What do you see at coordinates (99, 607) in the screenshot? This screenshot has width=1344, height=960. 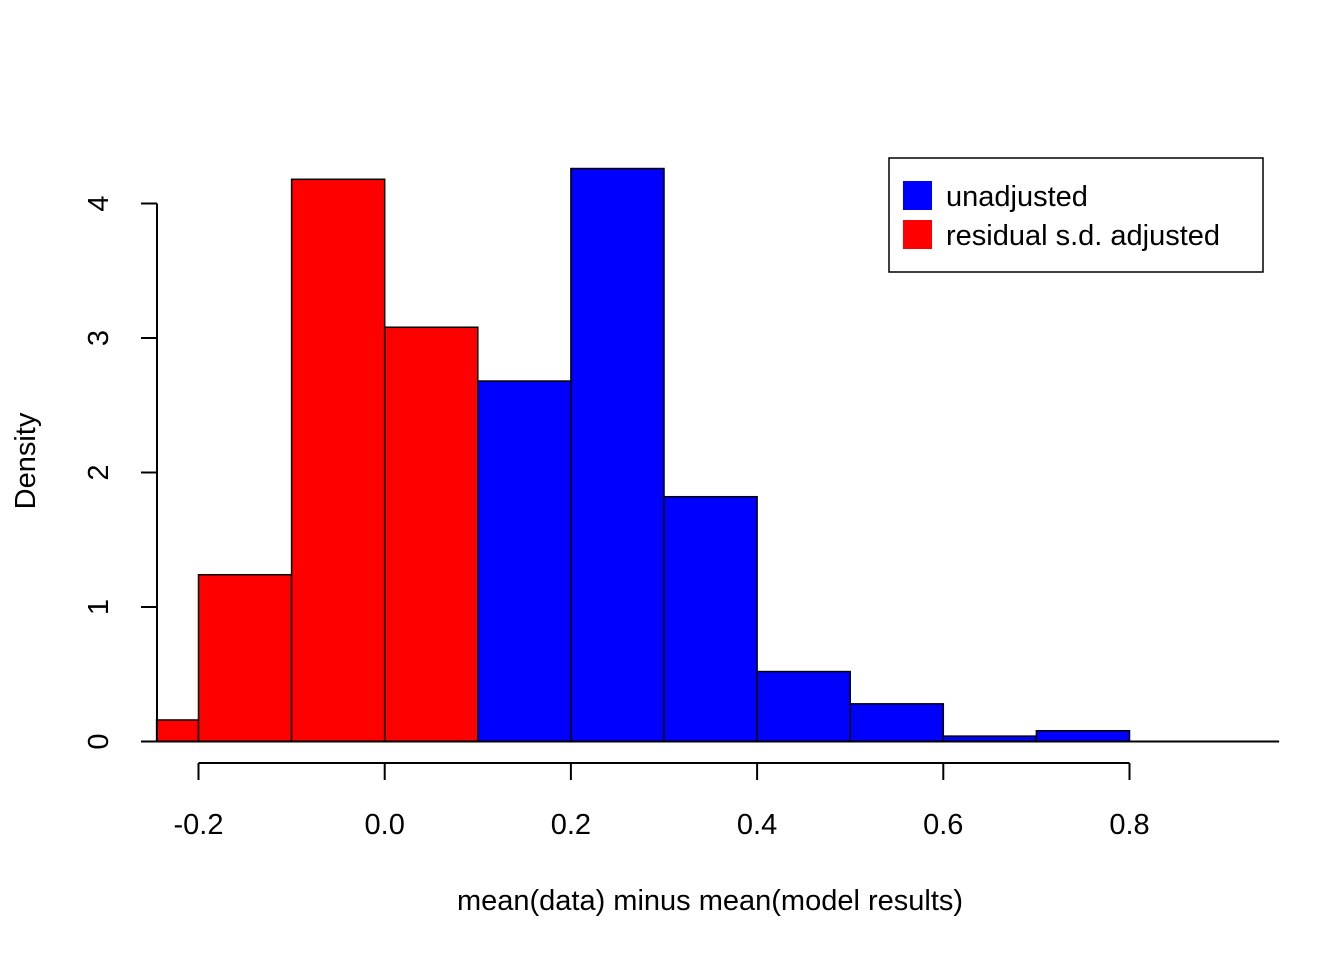 I see `y-tick-label-1: 1` at bounding box center [99, 607].